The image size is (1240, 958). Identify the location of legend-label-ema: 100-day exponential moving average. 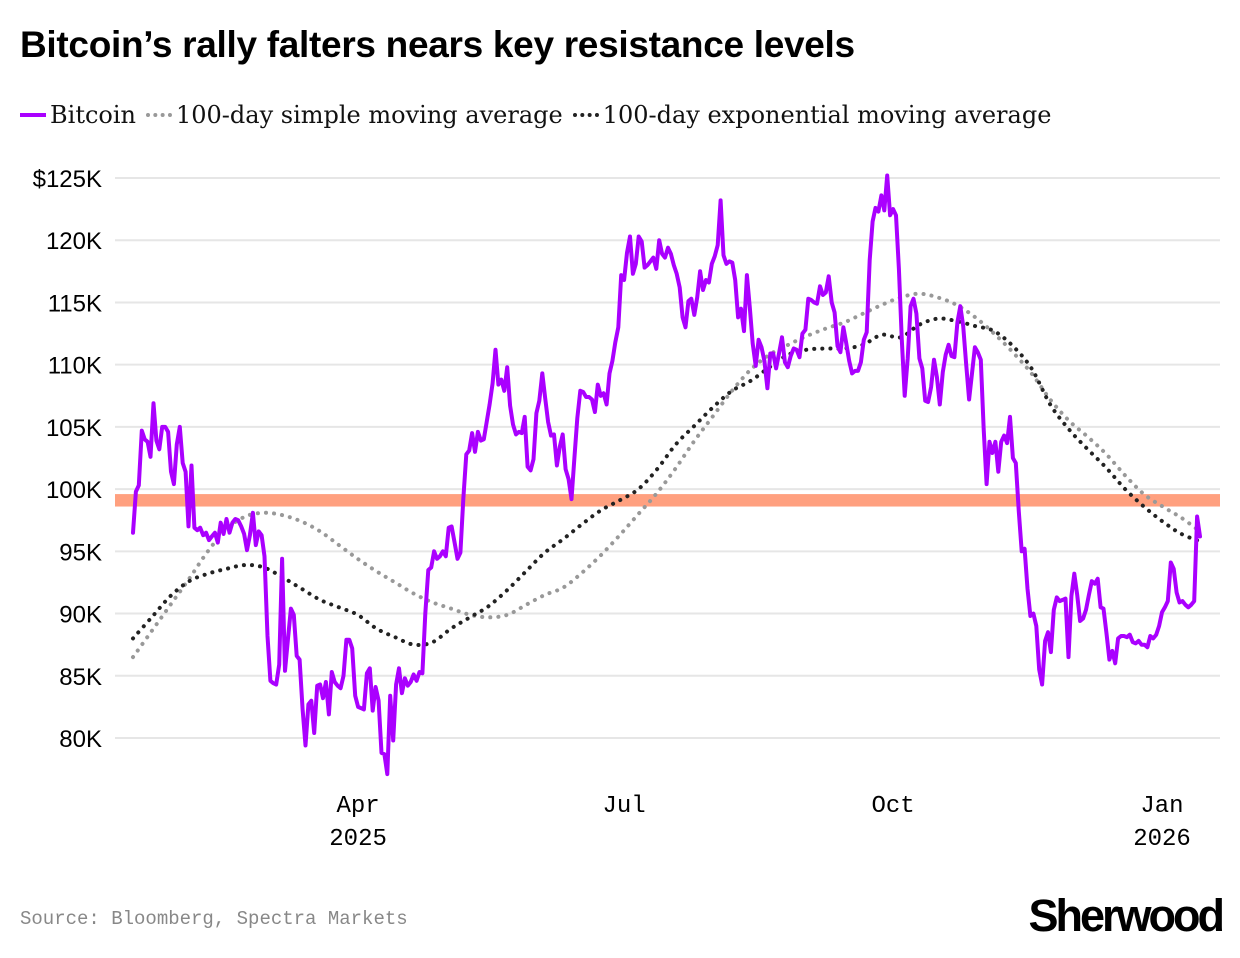
(827, 115).